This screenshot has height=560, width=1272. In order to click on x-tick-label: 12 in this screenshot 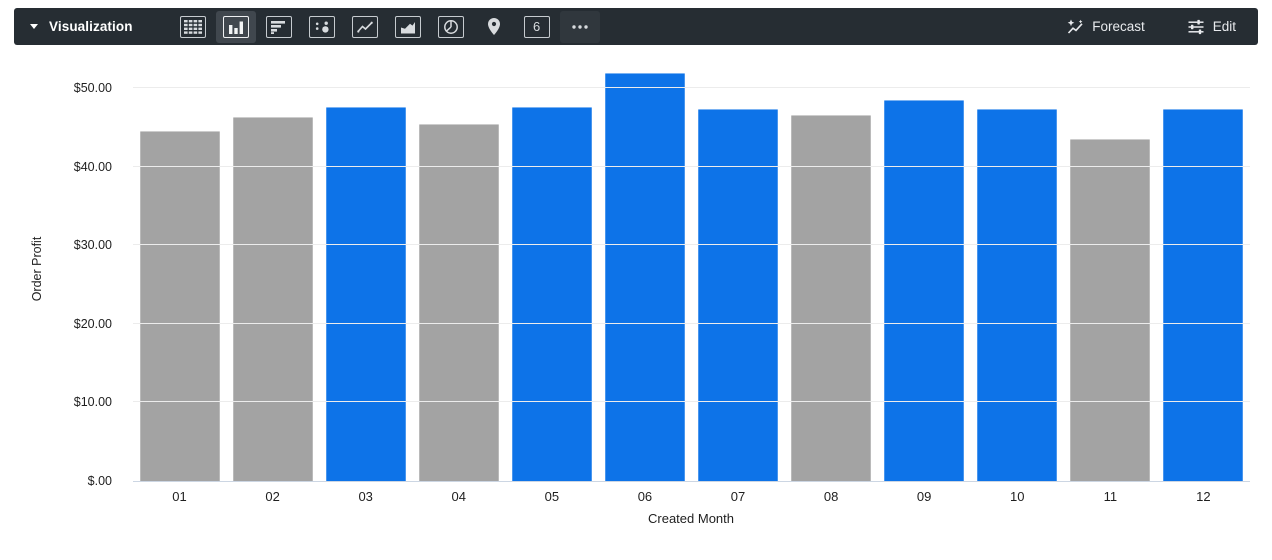, I will do `click(1203, 496)`.